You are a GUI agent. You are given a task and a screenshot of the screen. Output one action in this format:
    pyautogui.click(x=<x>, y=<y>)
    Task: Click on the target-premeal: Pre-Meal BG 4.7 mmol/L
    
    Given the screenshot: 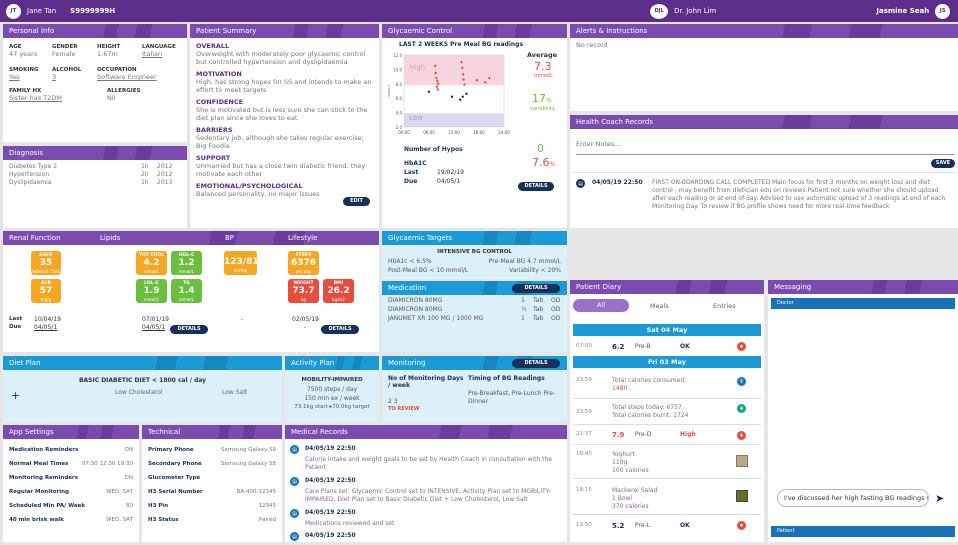 What is the action you would take?
    pyautogui.click(x=524, y=261)
    